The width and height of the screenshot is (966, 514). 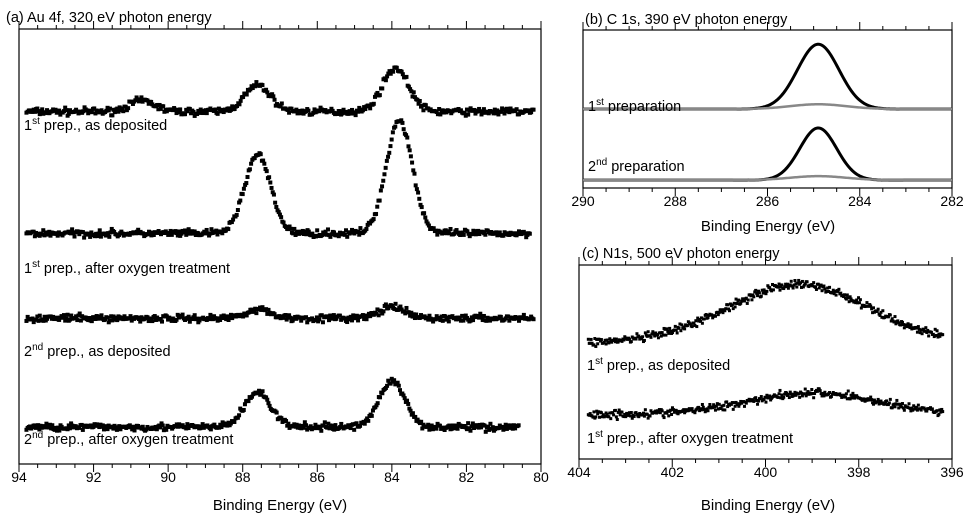 What do you see at coordinates (768, 201) in the screenshot?
I see `tick-label: 286` at bounding box center [768, 201].